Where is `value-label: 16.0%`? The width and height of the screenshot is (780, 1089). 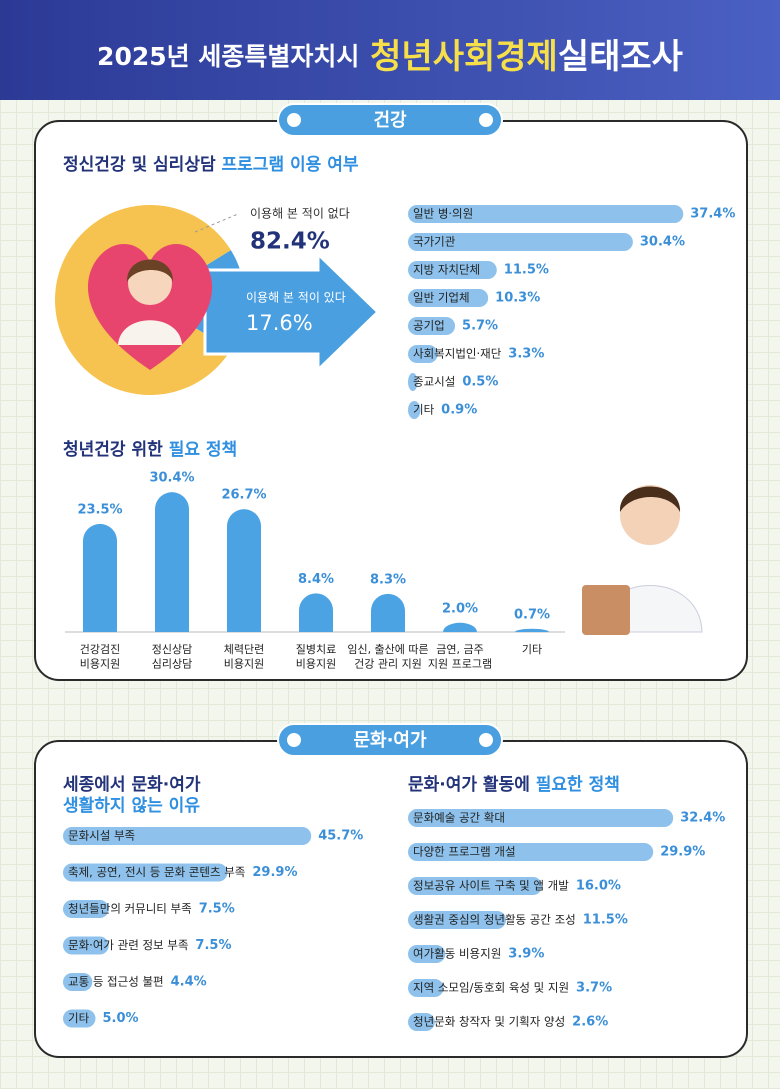
value-label: 16.0% is located at coordinates (598, 886).